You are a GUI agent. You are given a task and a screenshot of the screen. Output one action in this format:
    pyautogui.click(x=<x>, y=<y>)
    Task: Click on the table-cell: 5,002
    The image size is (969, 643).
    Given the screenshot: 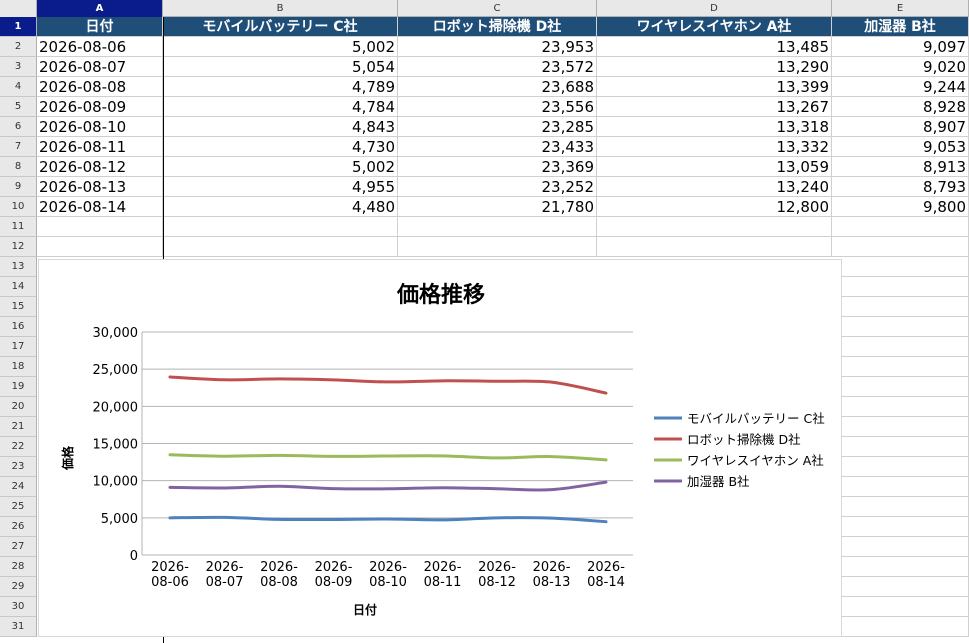 What is the action you would take?
    pyautogui.click(x=280, y=167)
    